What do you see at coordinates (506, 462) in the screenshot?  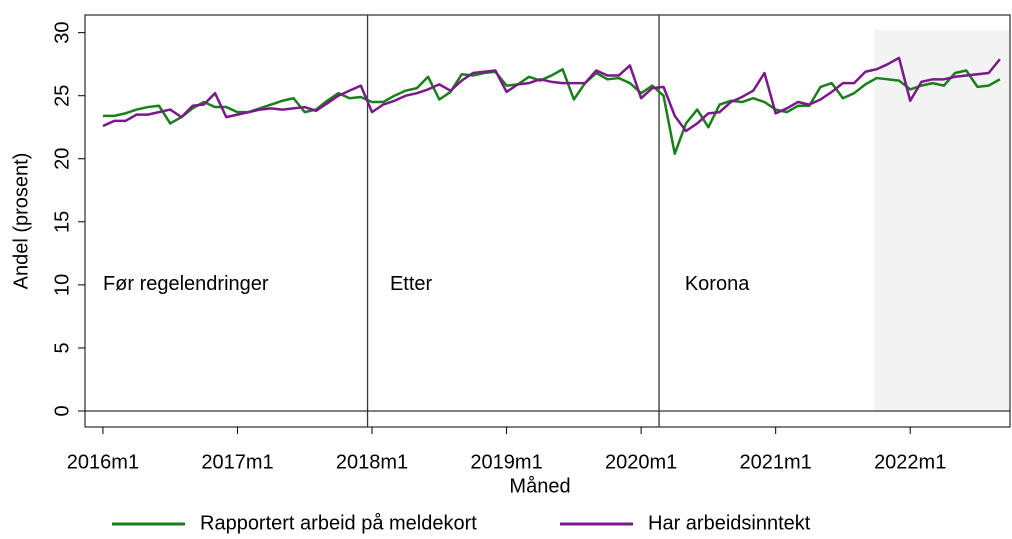 I see `x-tick-label: 2019m1` at bounding box center [506, 462].